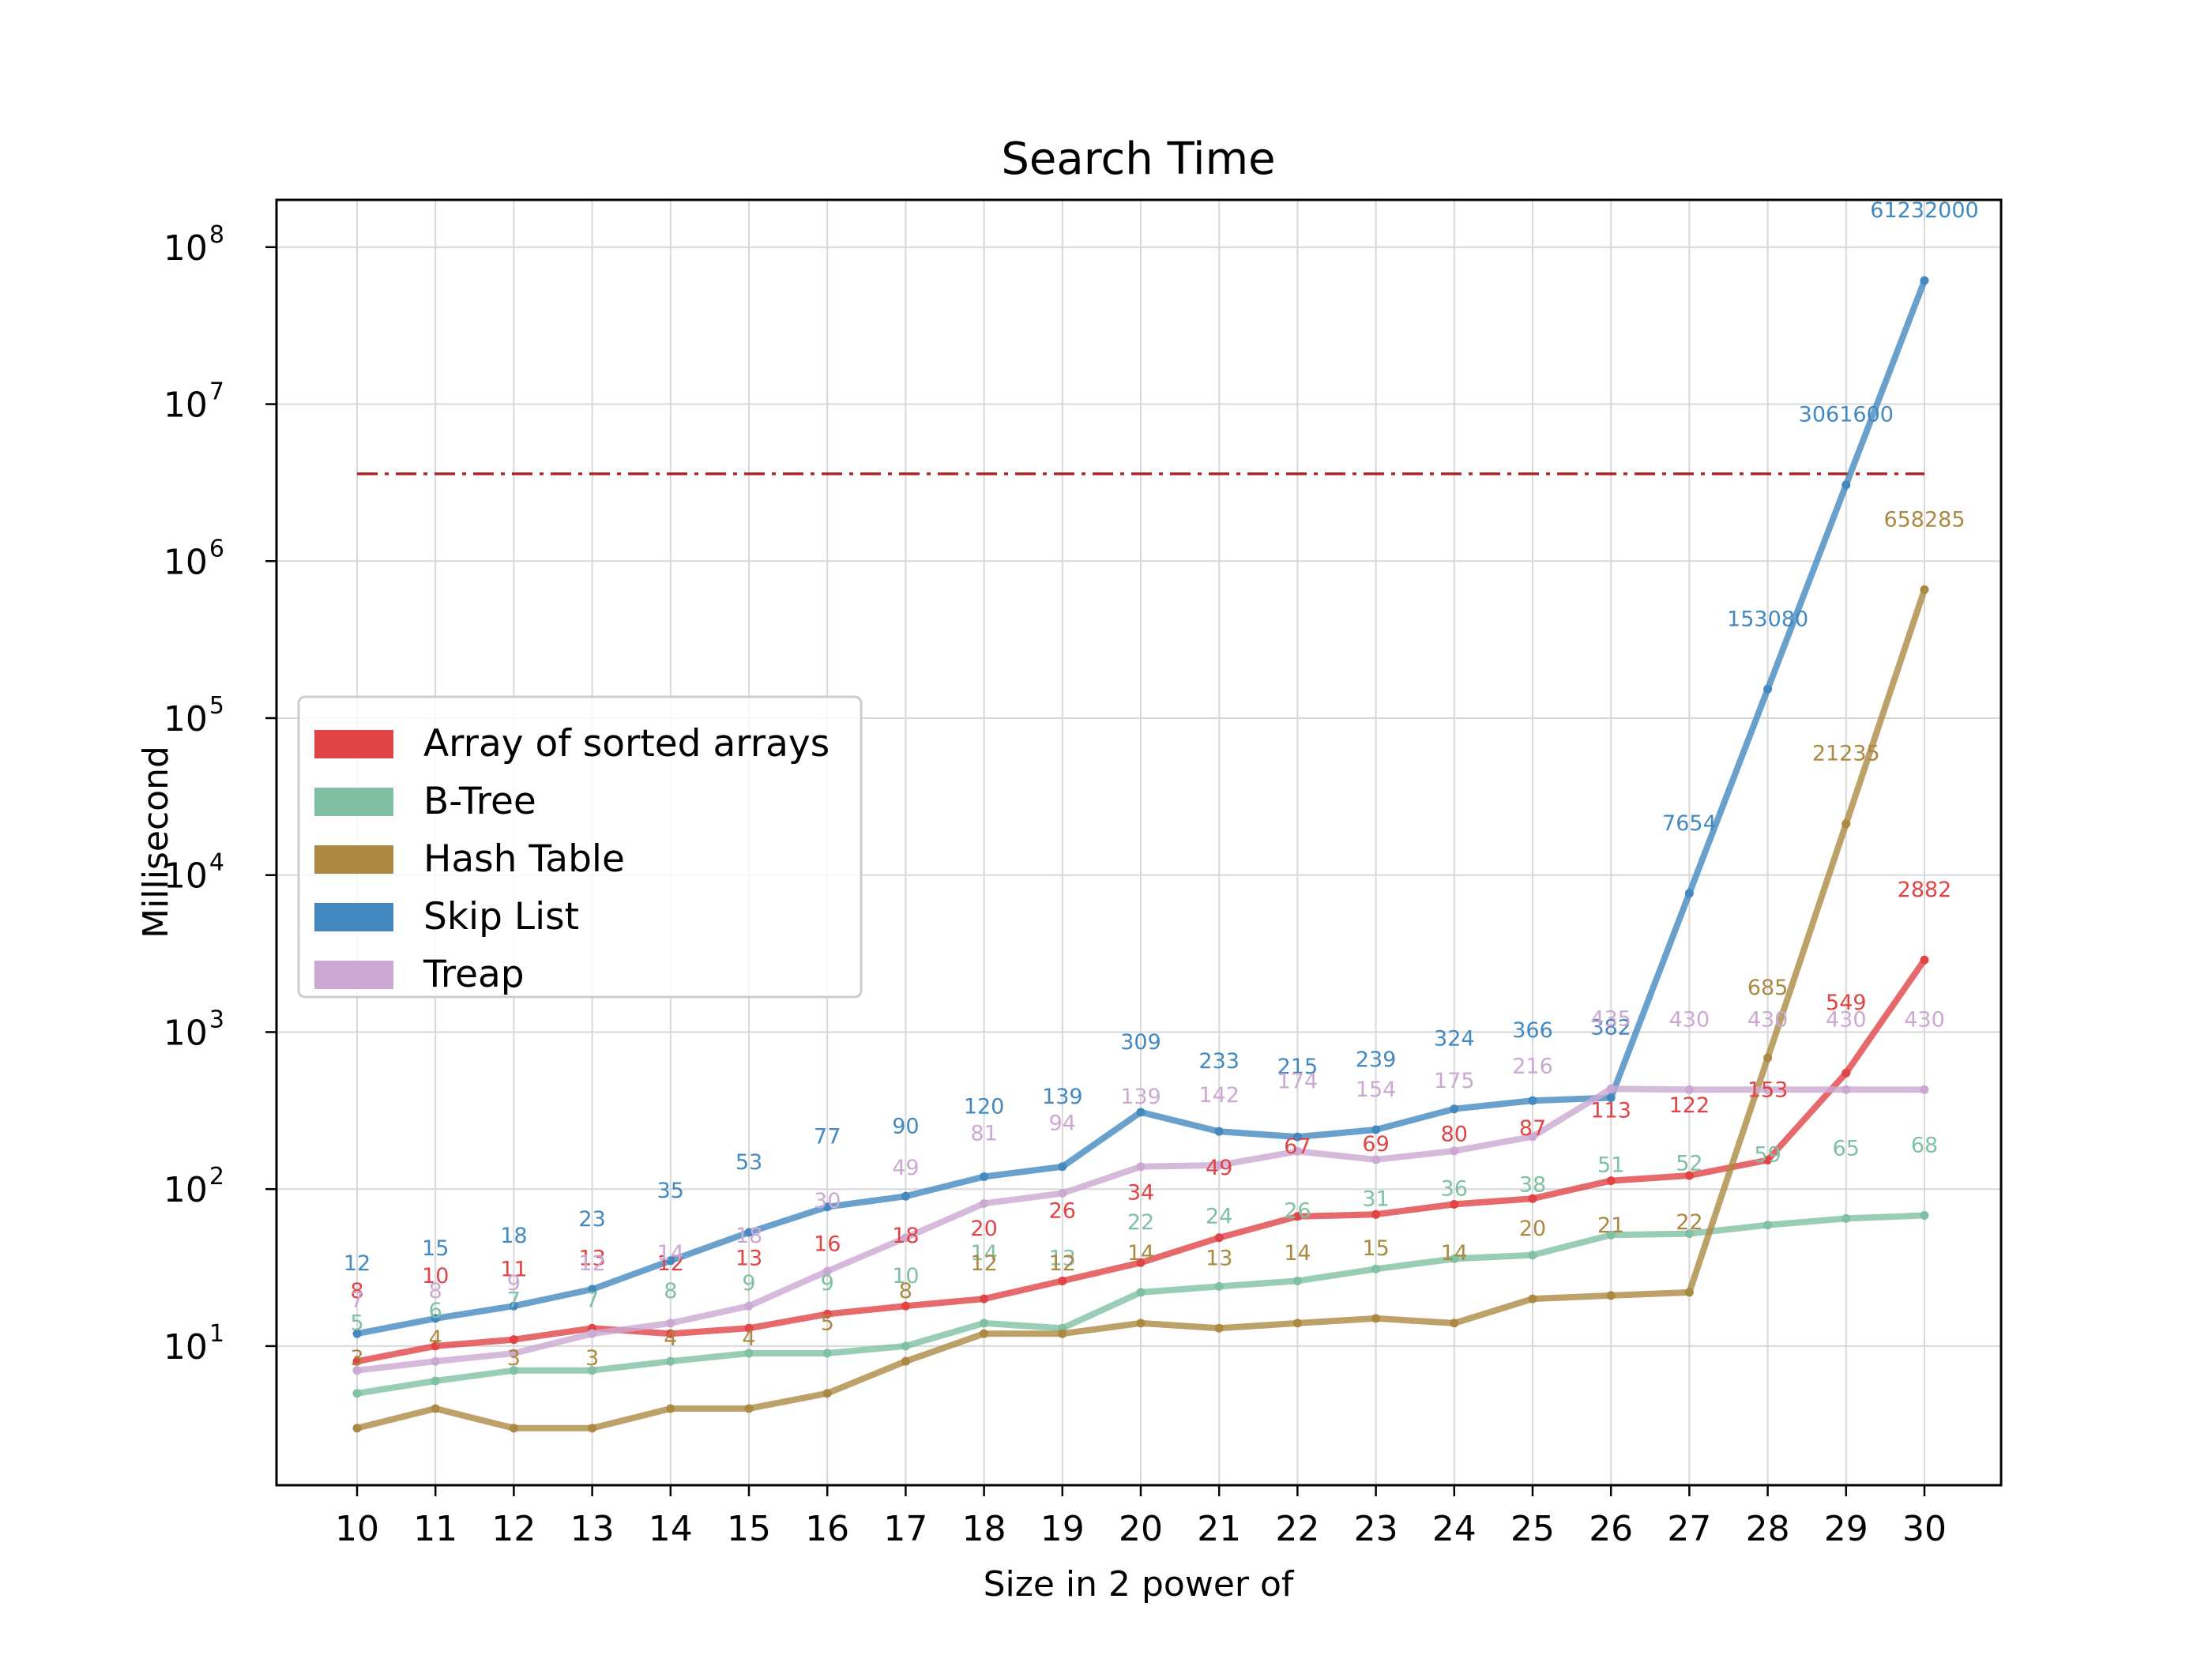 The width and height of the screenshot is (2212, 1659). What do you see at coordinates (1297, 1529) in the screenshot?
I see `x-tick-label: 22` at bounding box center [1297, 1529].